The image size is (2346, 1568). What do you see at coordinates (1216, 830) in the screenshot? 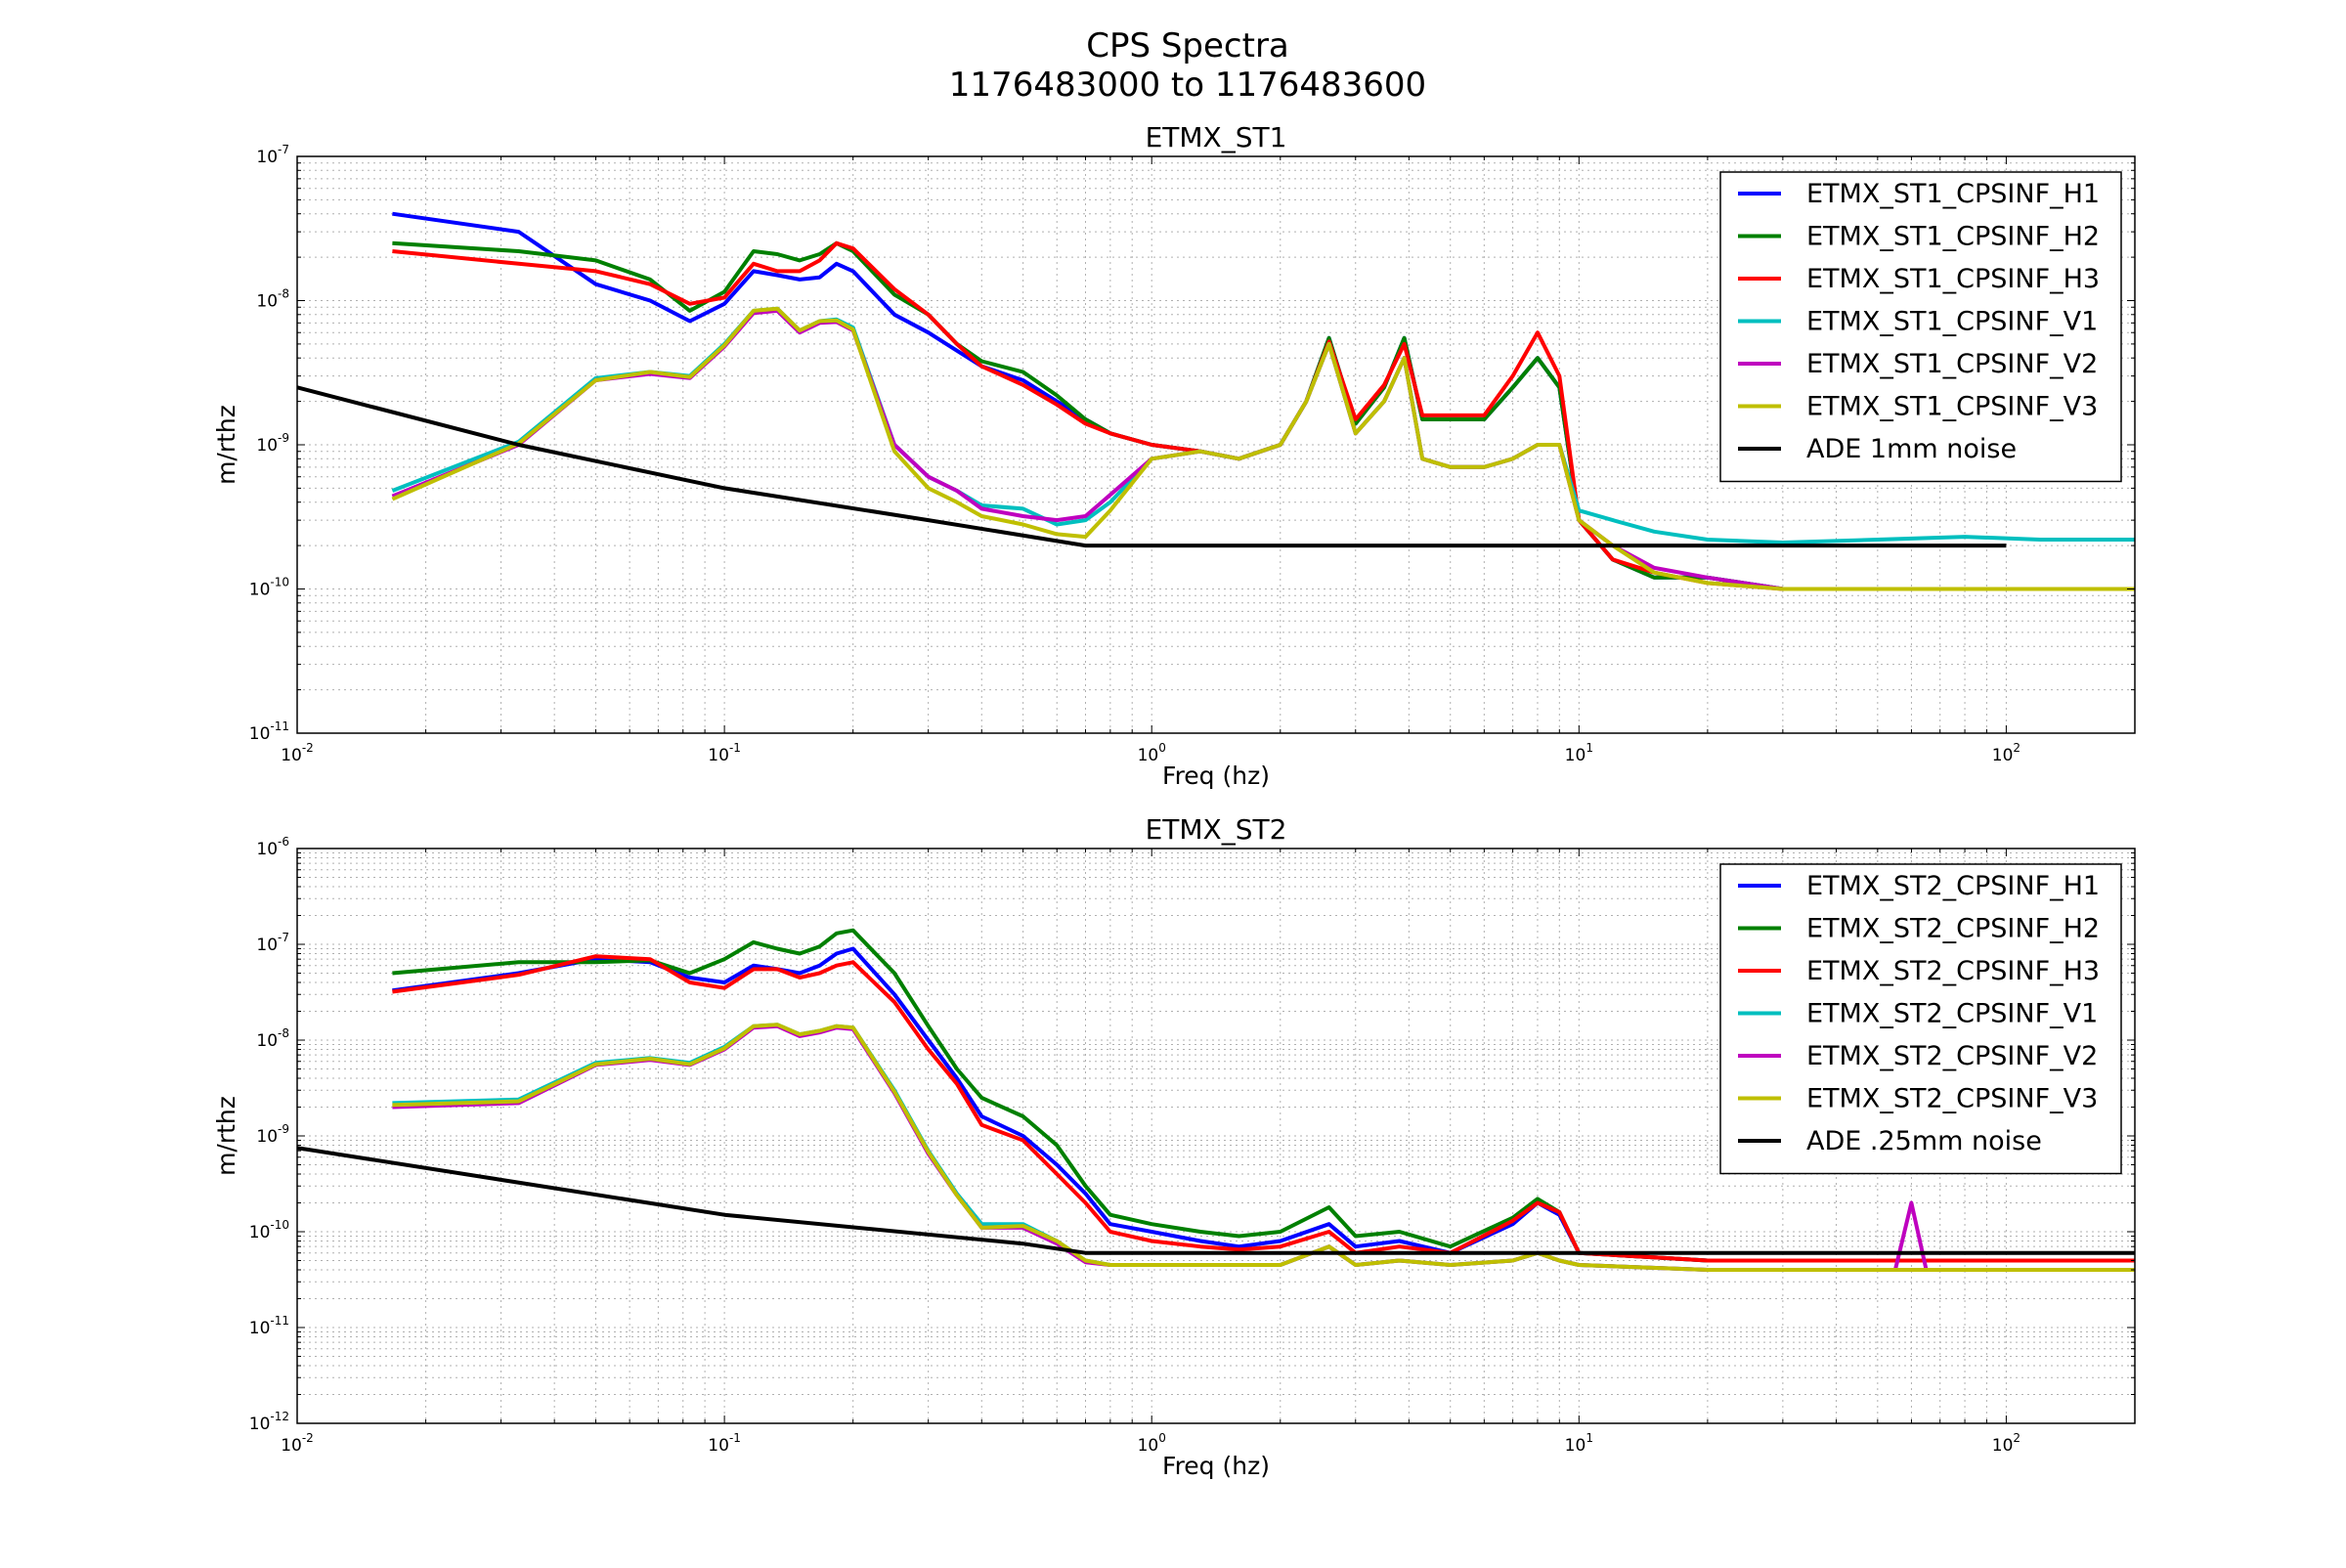
I see `chart-title: ETMX_ST2` at bounding box center [1216, 830].